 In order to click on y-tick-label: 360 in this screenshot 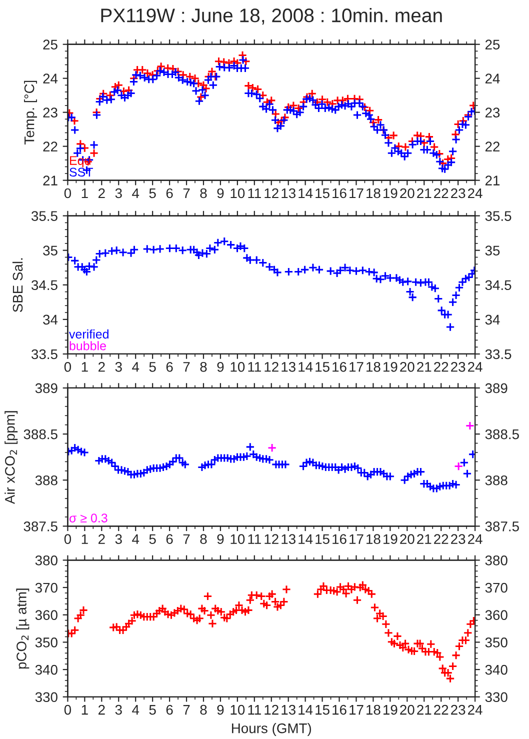, I will do `click(46, 615)`.